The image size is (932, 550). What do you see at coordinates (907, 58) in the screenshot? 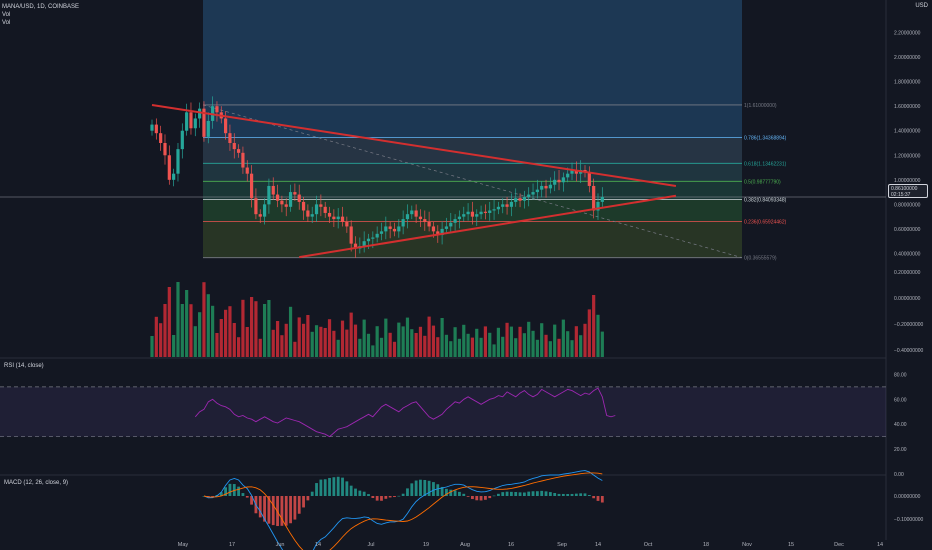
I see `price-axis-tick: 2.00000000` at bounding box center [907, 58].